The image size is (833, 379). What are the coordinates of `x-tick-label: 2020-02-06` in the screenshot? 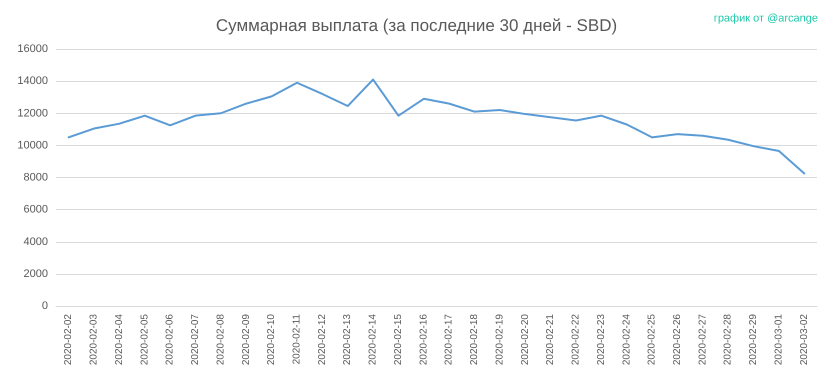 It's located at (170, 340).